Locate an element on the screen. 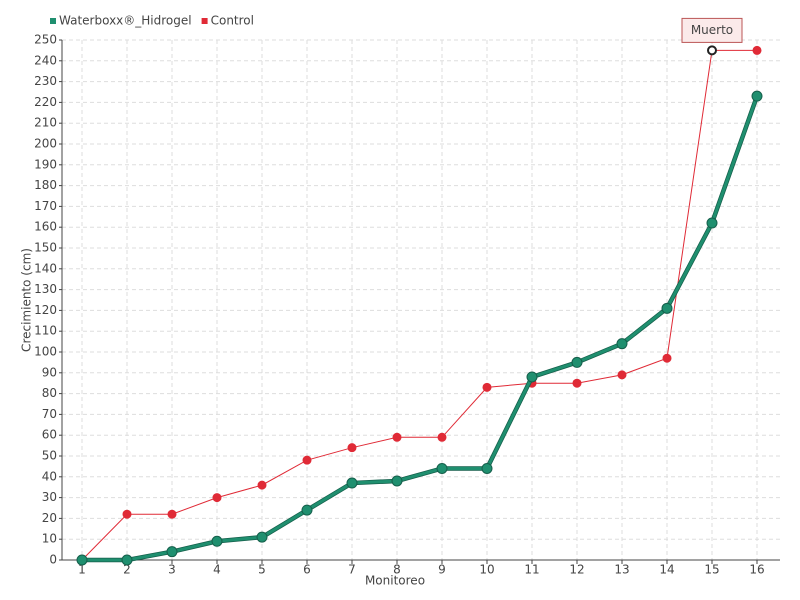 This screenshot has width=800, height=600. y-tick-label: 150 is located at coordinates (45, 248).